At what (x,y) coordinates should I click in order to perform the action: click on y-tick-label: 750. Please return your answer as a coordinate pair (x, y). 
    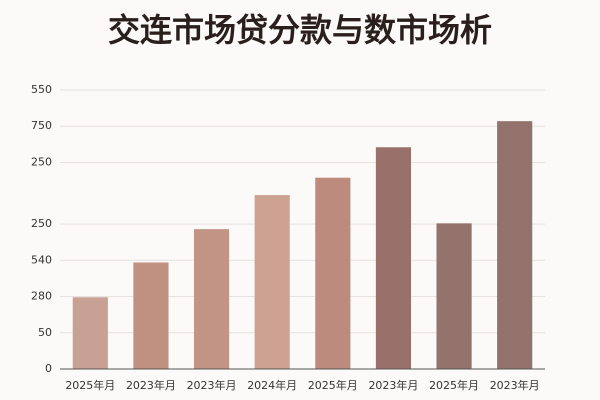
    Looking at the image, I should click on (41, 125).